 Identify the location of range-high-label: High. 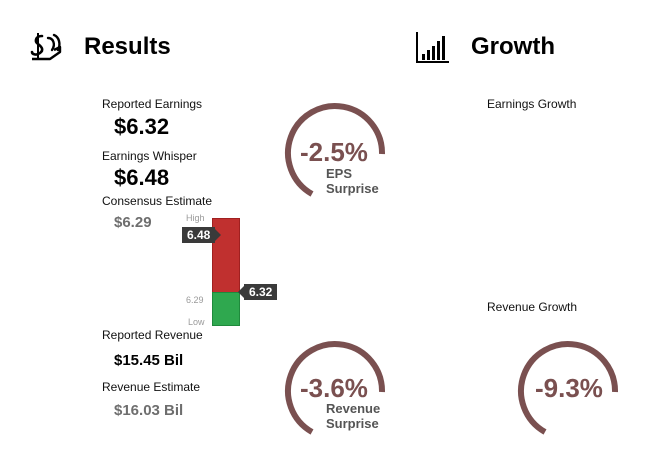
(195, 218).